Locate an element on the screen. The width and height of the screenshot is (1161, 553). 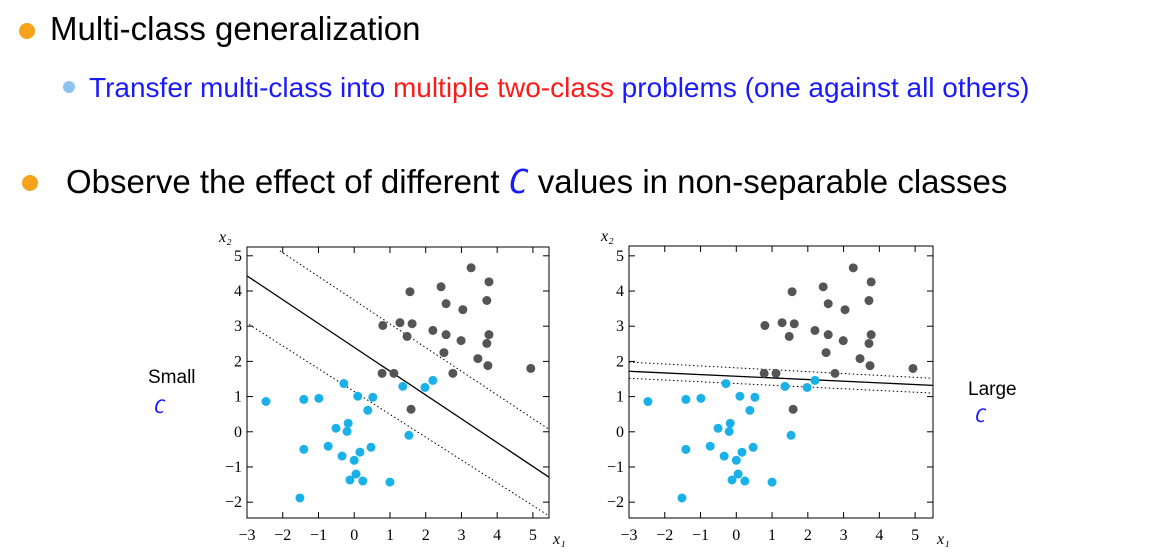
x-tick-label: −1 is located at coordinates (318, 535).